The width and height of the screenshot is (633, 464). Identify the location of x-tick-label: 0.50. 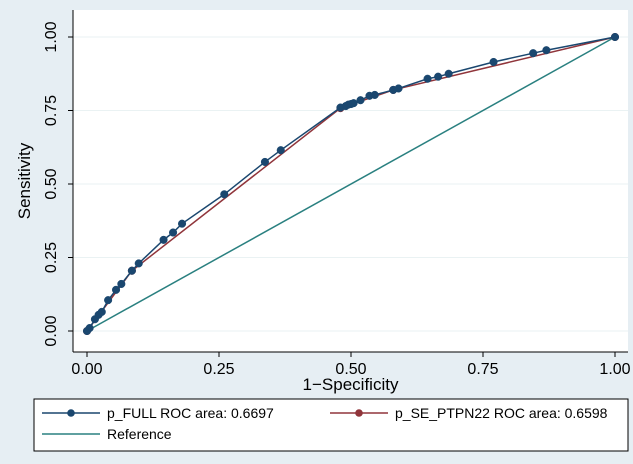
(350, 369).